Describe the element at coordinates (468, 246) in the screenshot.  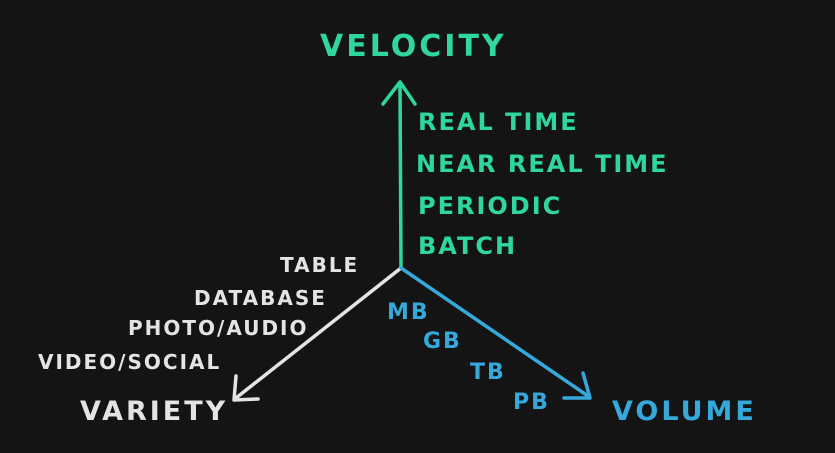
I see `velocity-item-batch: BATCH` at that location.